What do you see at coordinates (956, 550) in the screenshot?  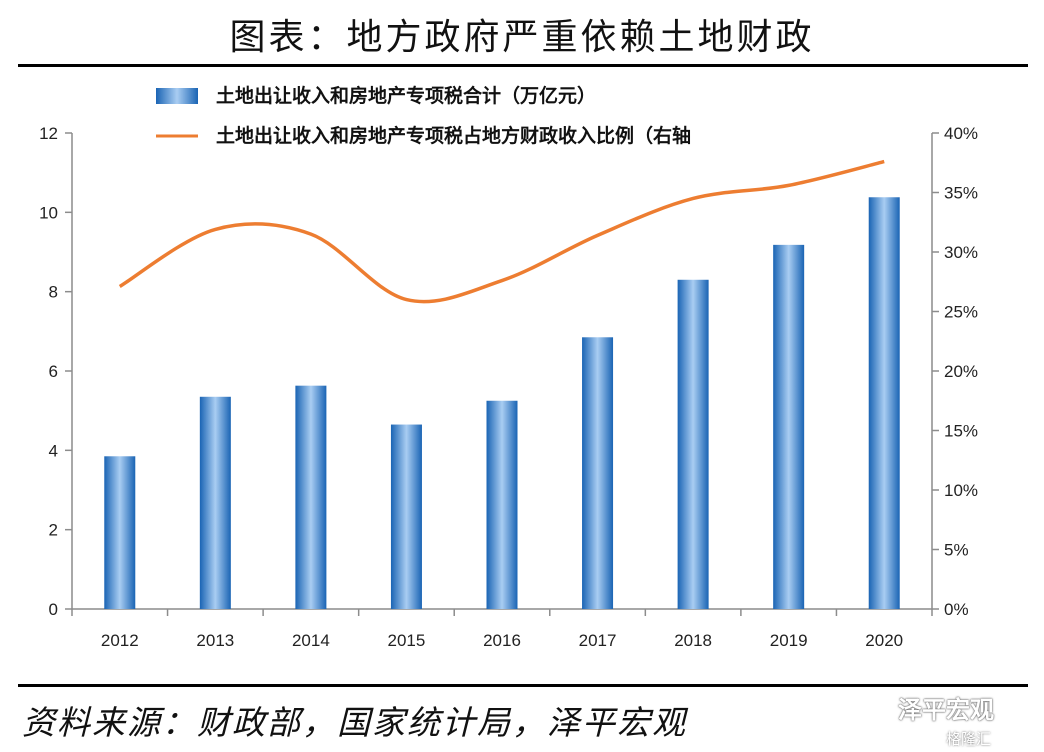 I see `right-tick-label: 5%` at bounding box center [956, 550].